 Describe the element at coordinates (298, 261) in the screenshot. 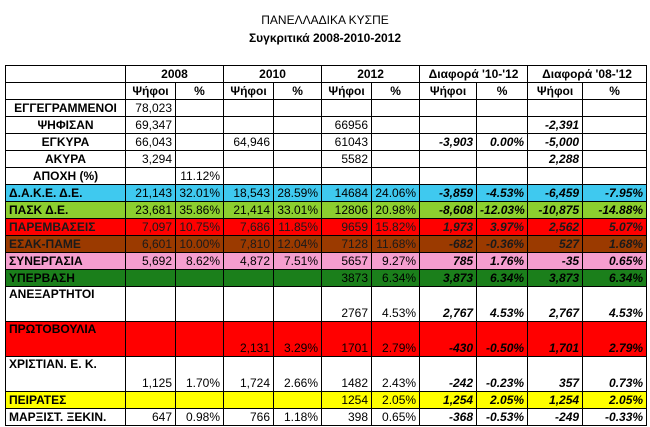

I see `cell: 7.51%` at that location.